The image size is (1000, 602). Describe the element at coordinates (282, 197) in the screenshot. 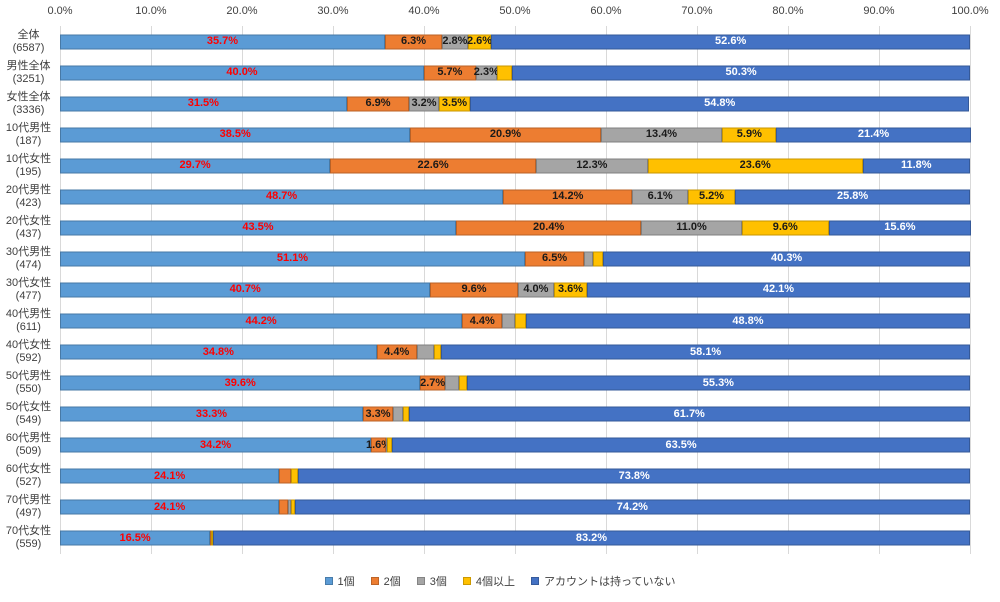

I see `bar-segment-1個: 48.7%` at that location.